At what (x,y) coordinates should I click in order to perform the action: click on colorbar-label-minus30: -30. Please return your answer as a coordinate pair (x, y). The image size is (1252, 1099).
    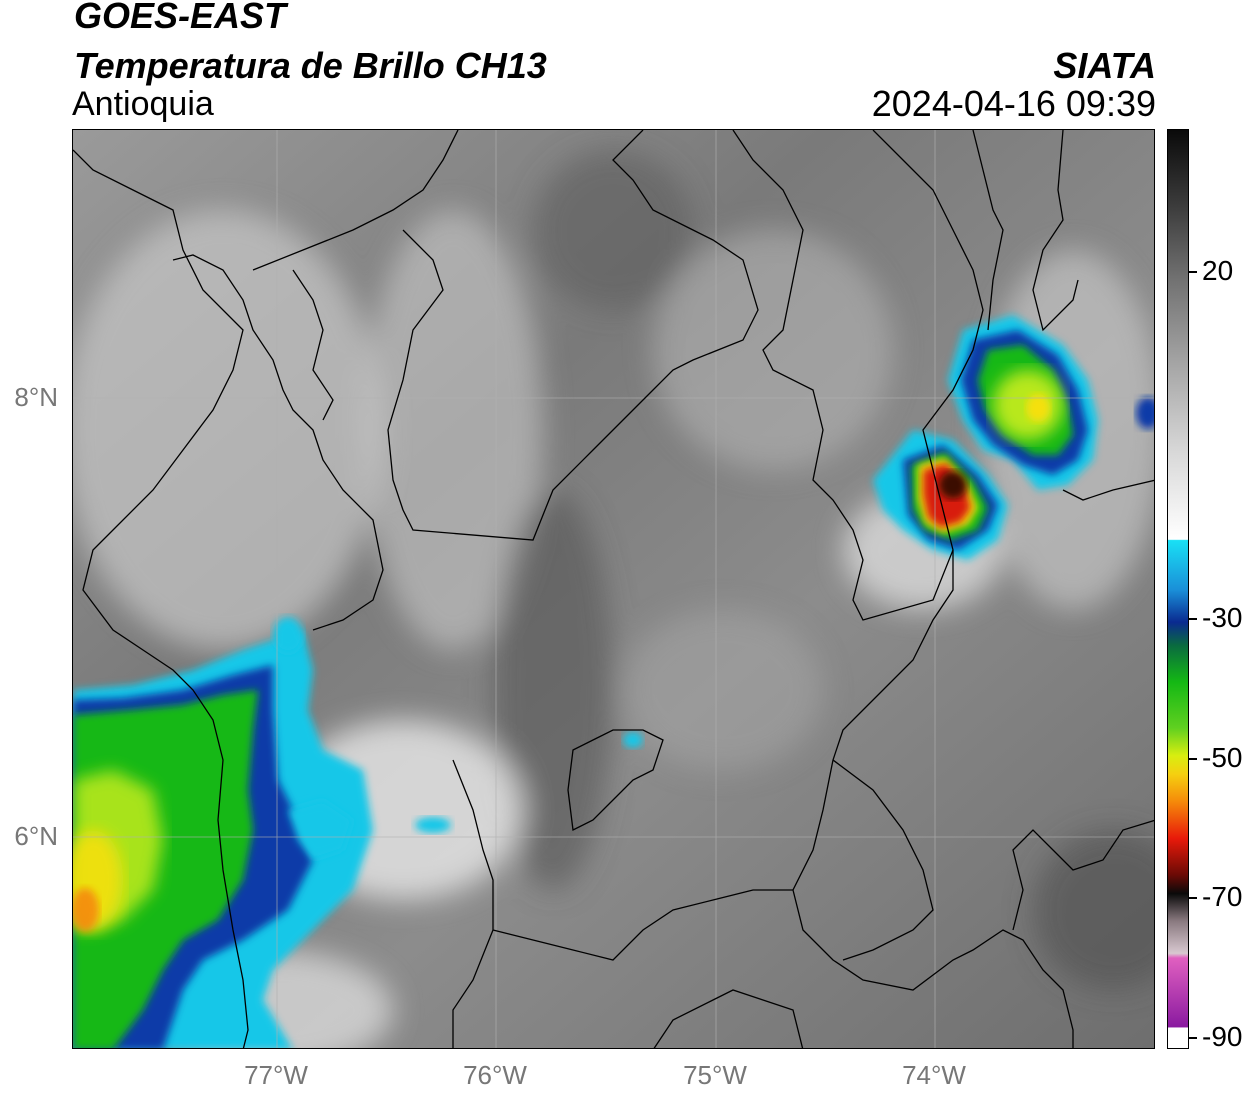
    Looking at the image, I should click on (1222, 617).